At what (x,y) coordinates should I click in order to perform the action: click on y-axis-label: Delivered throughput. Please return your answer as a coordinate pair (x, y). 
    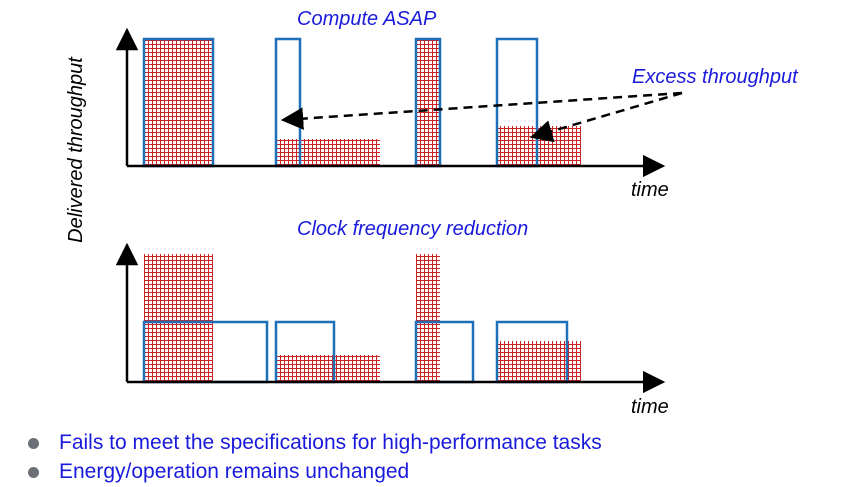
    Looking at the image, I should click on (76, 150).